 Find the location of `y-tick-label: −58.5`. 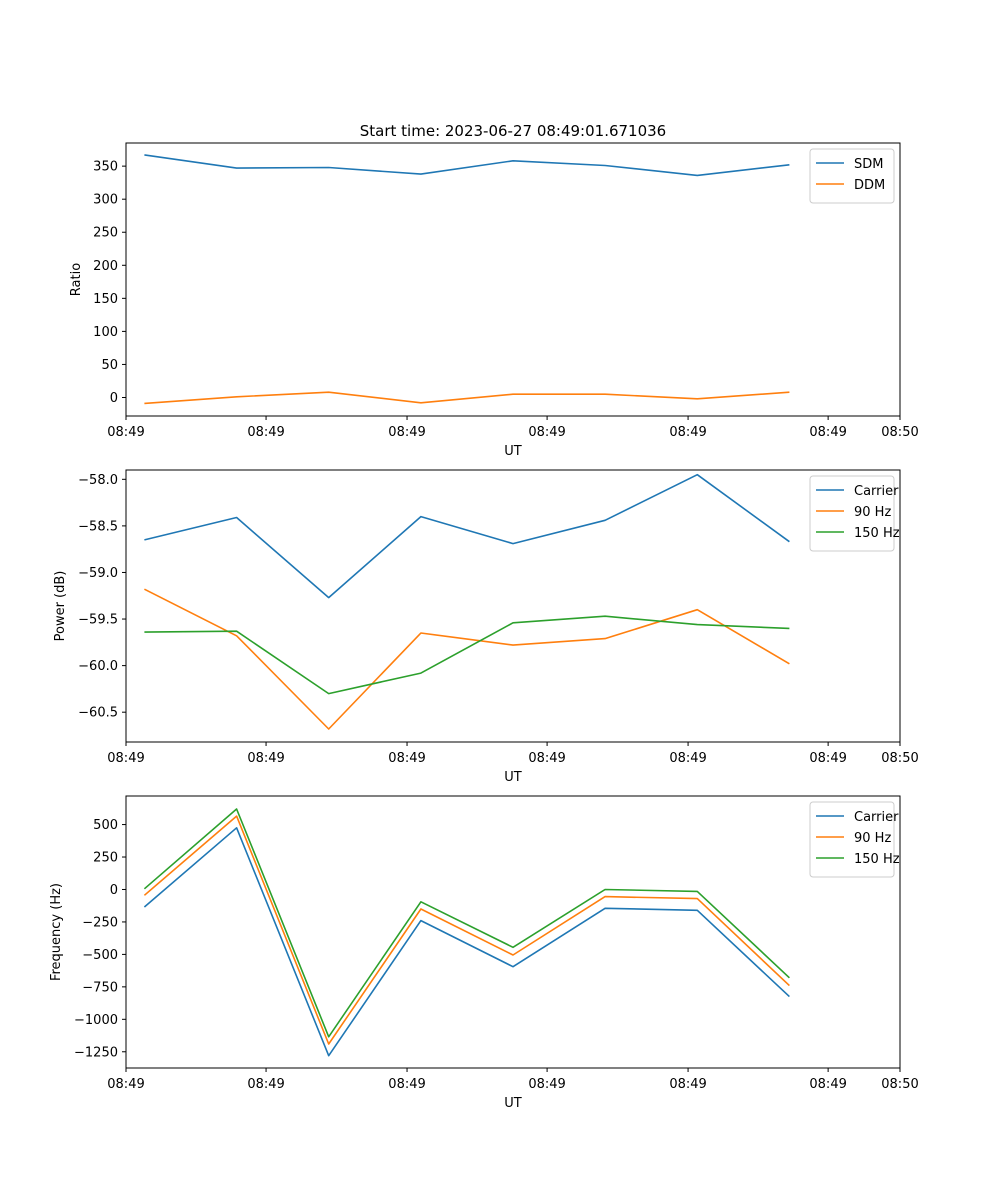

y-tick-label: −58.5 is located at coordinates (98, 526).